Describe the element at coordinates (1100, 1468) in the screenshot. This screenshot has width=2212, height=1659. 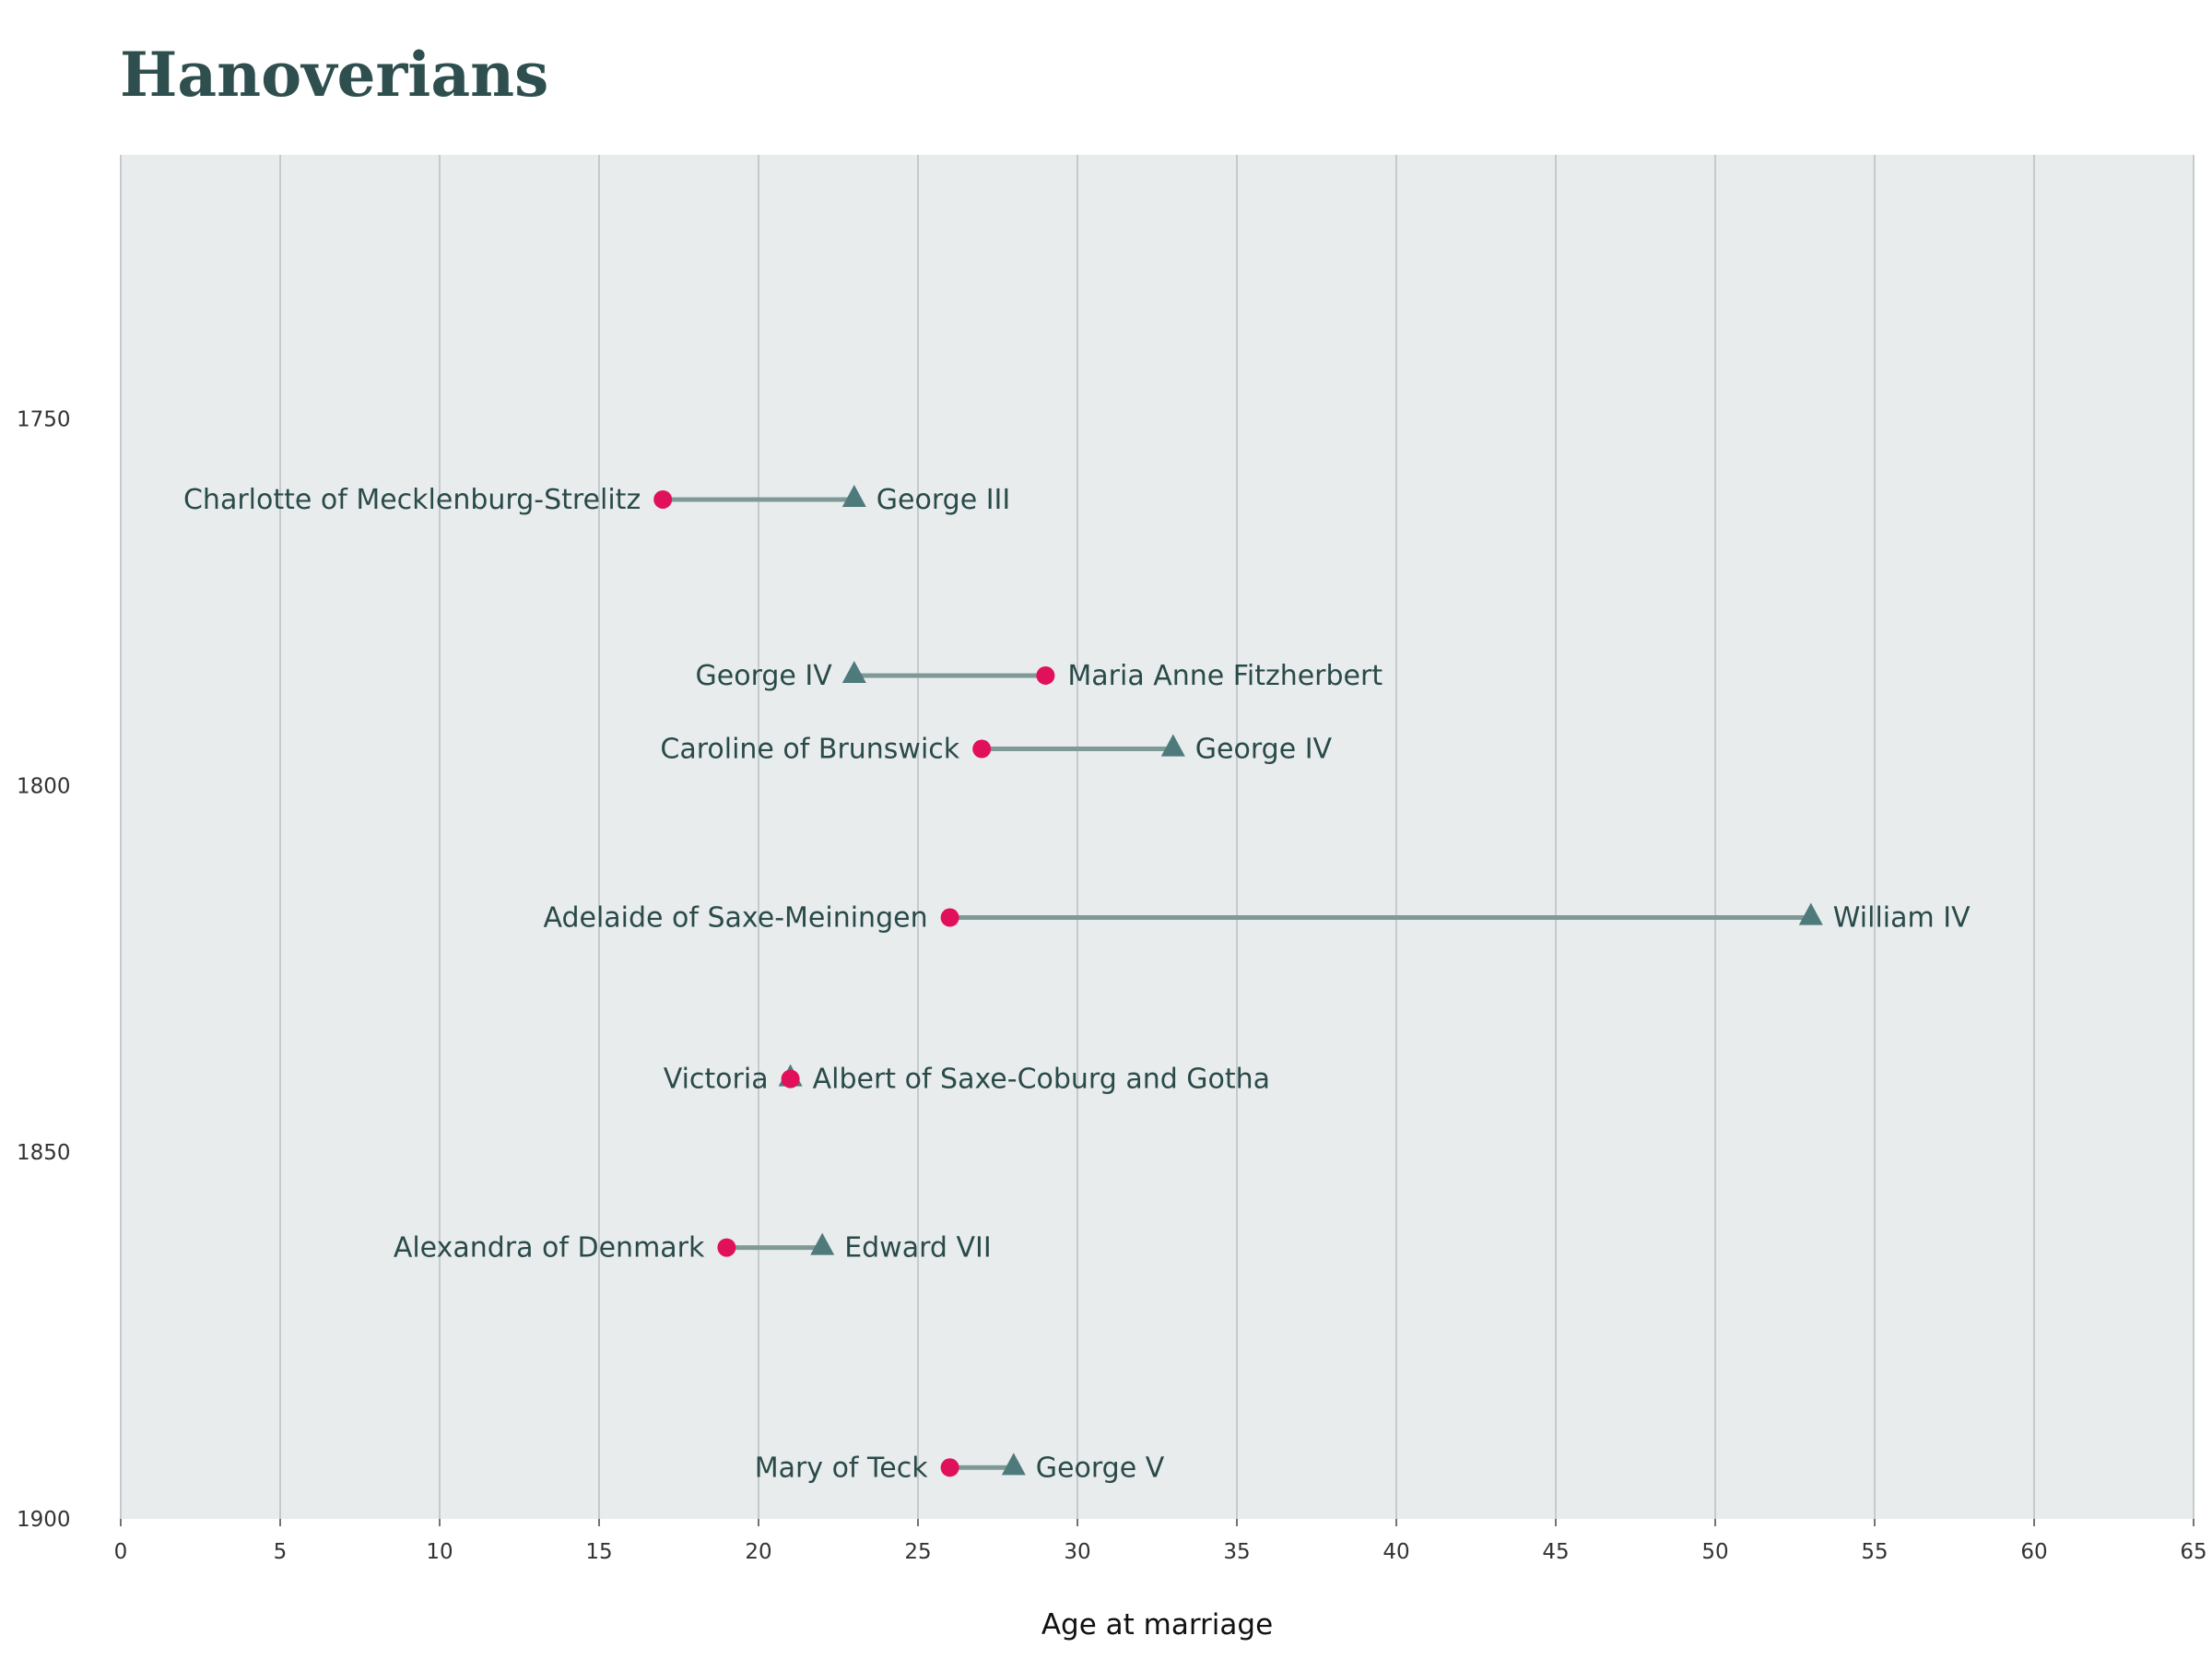
I see `husband-name-label: George V` at that location.